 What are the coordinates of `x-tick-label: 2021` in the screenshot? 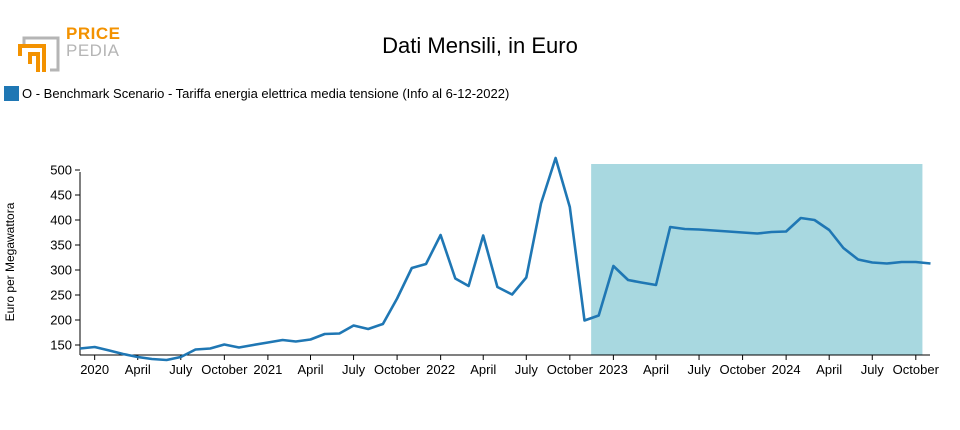 It's located at (267, 369).